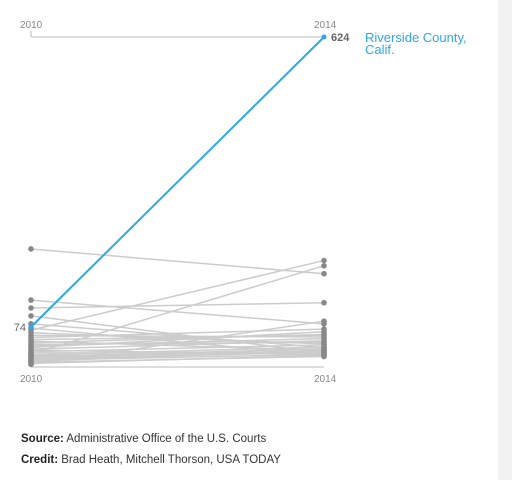 The height and width of the screenshot is (480, 512). Describe the element at coordinates (20, 328) in the screenshot. I see `highlight-start-value-label: 74` at that location.